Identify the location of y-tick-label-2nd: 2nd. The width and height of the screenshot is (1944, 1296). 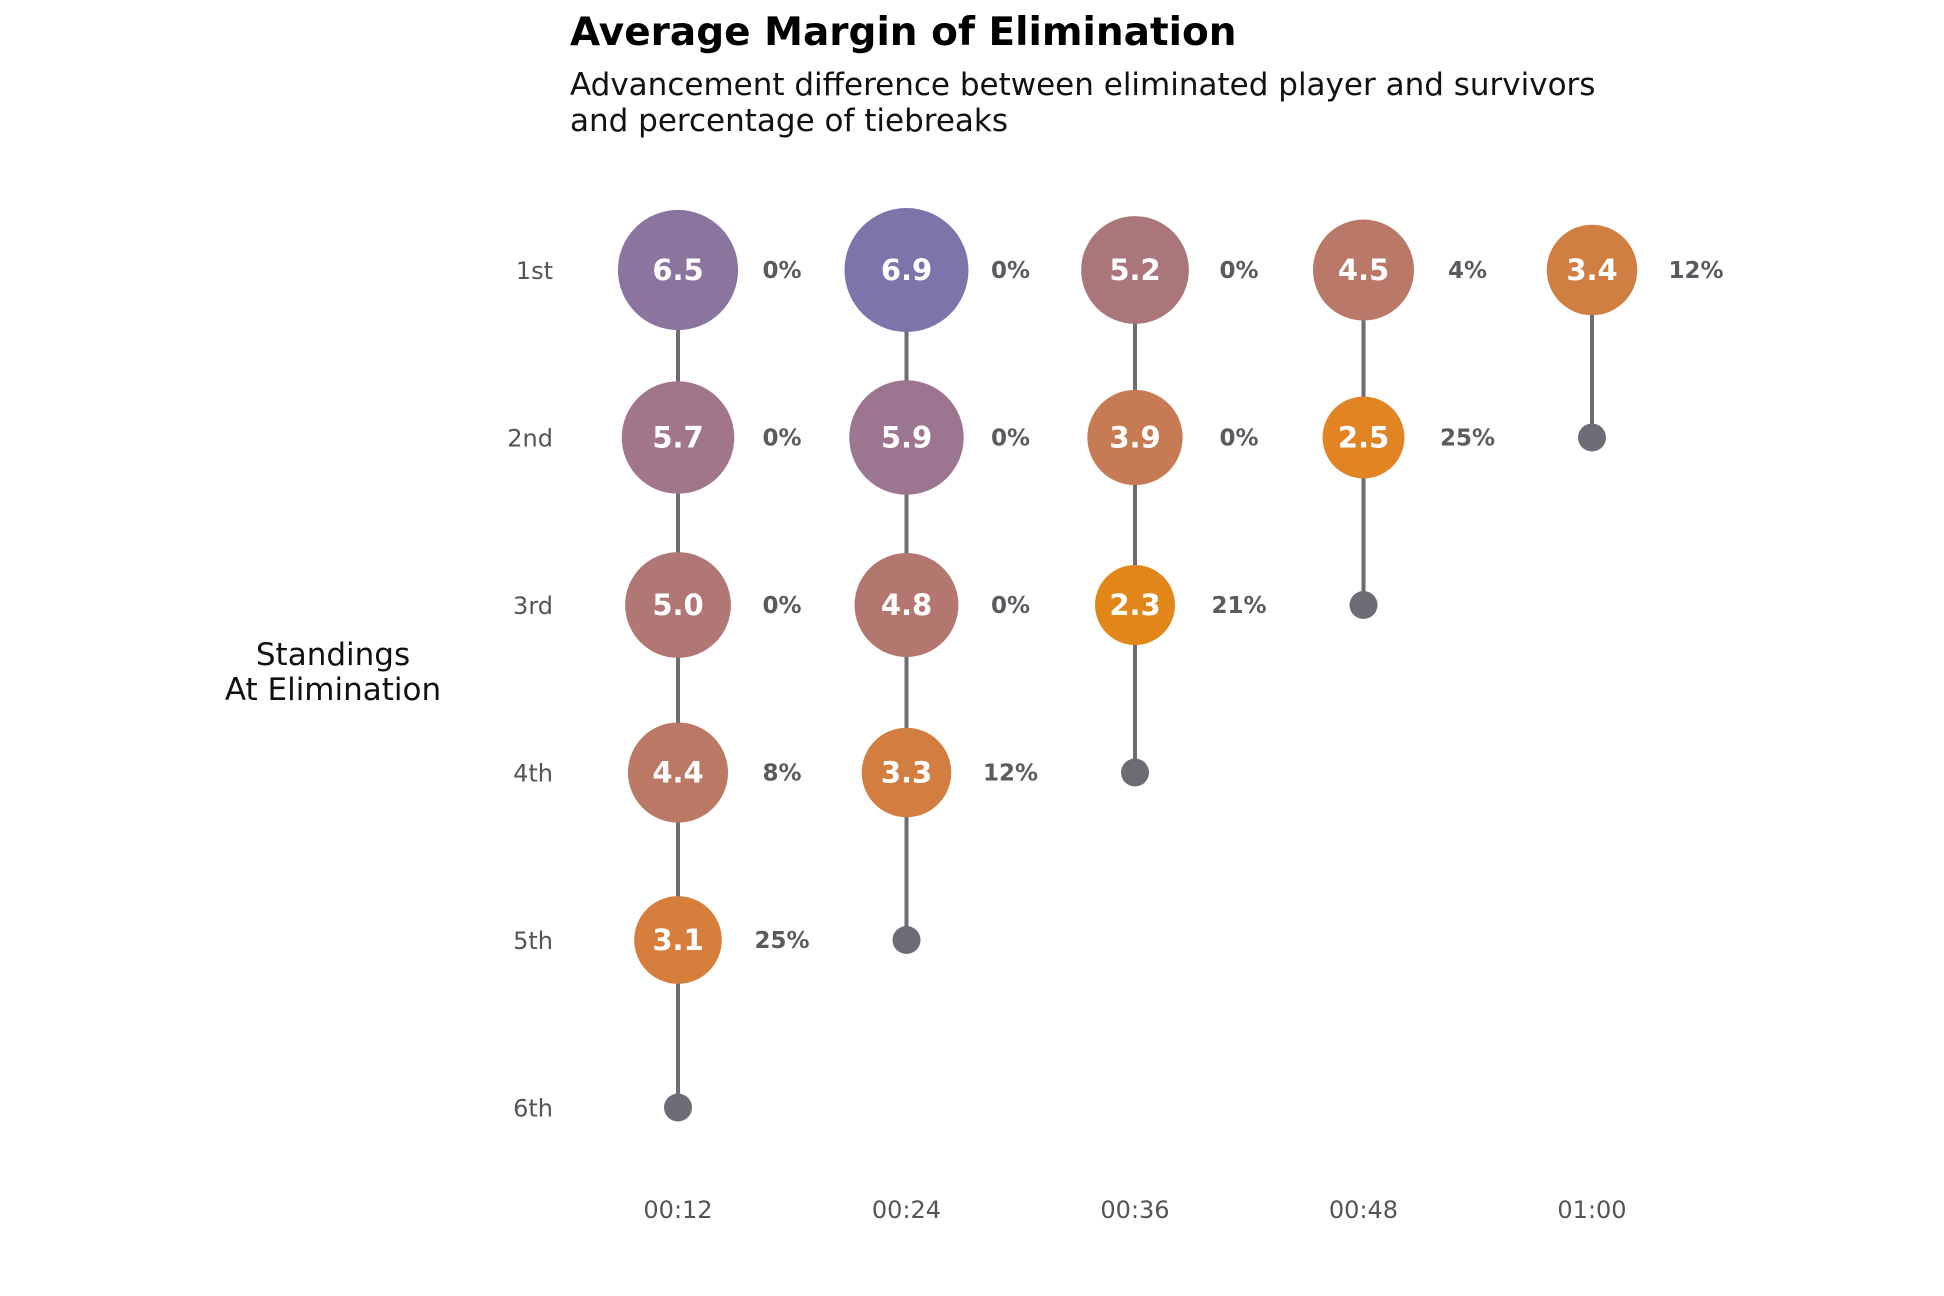
(530, 439).